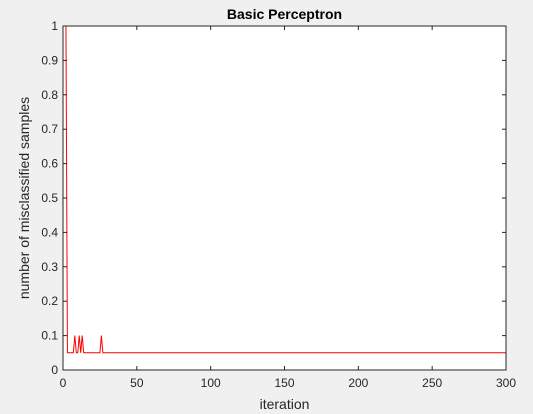 Image resolution: width=533 pixels, height=414 pixels. I want to click on y-tick-label: 0, so click(54, 370).